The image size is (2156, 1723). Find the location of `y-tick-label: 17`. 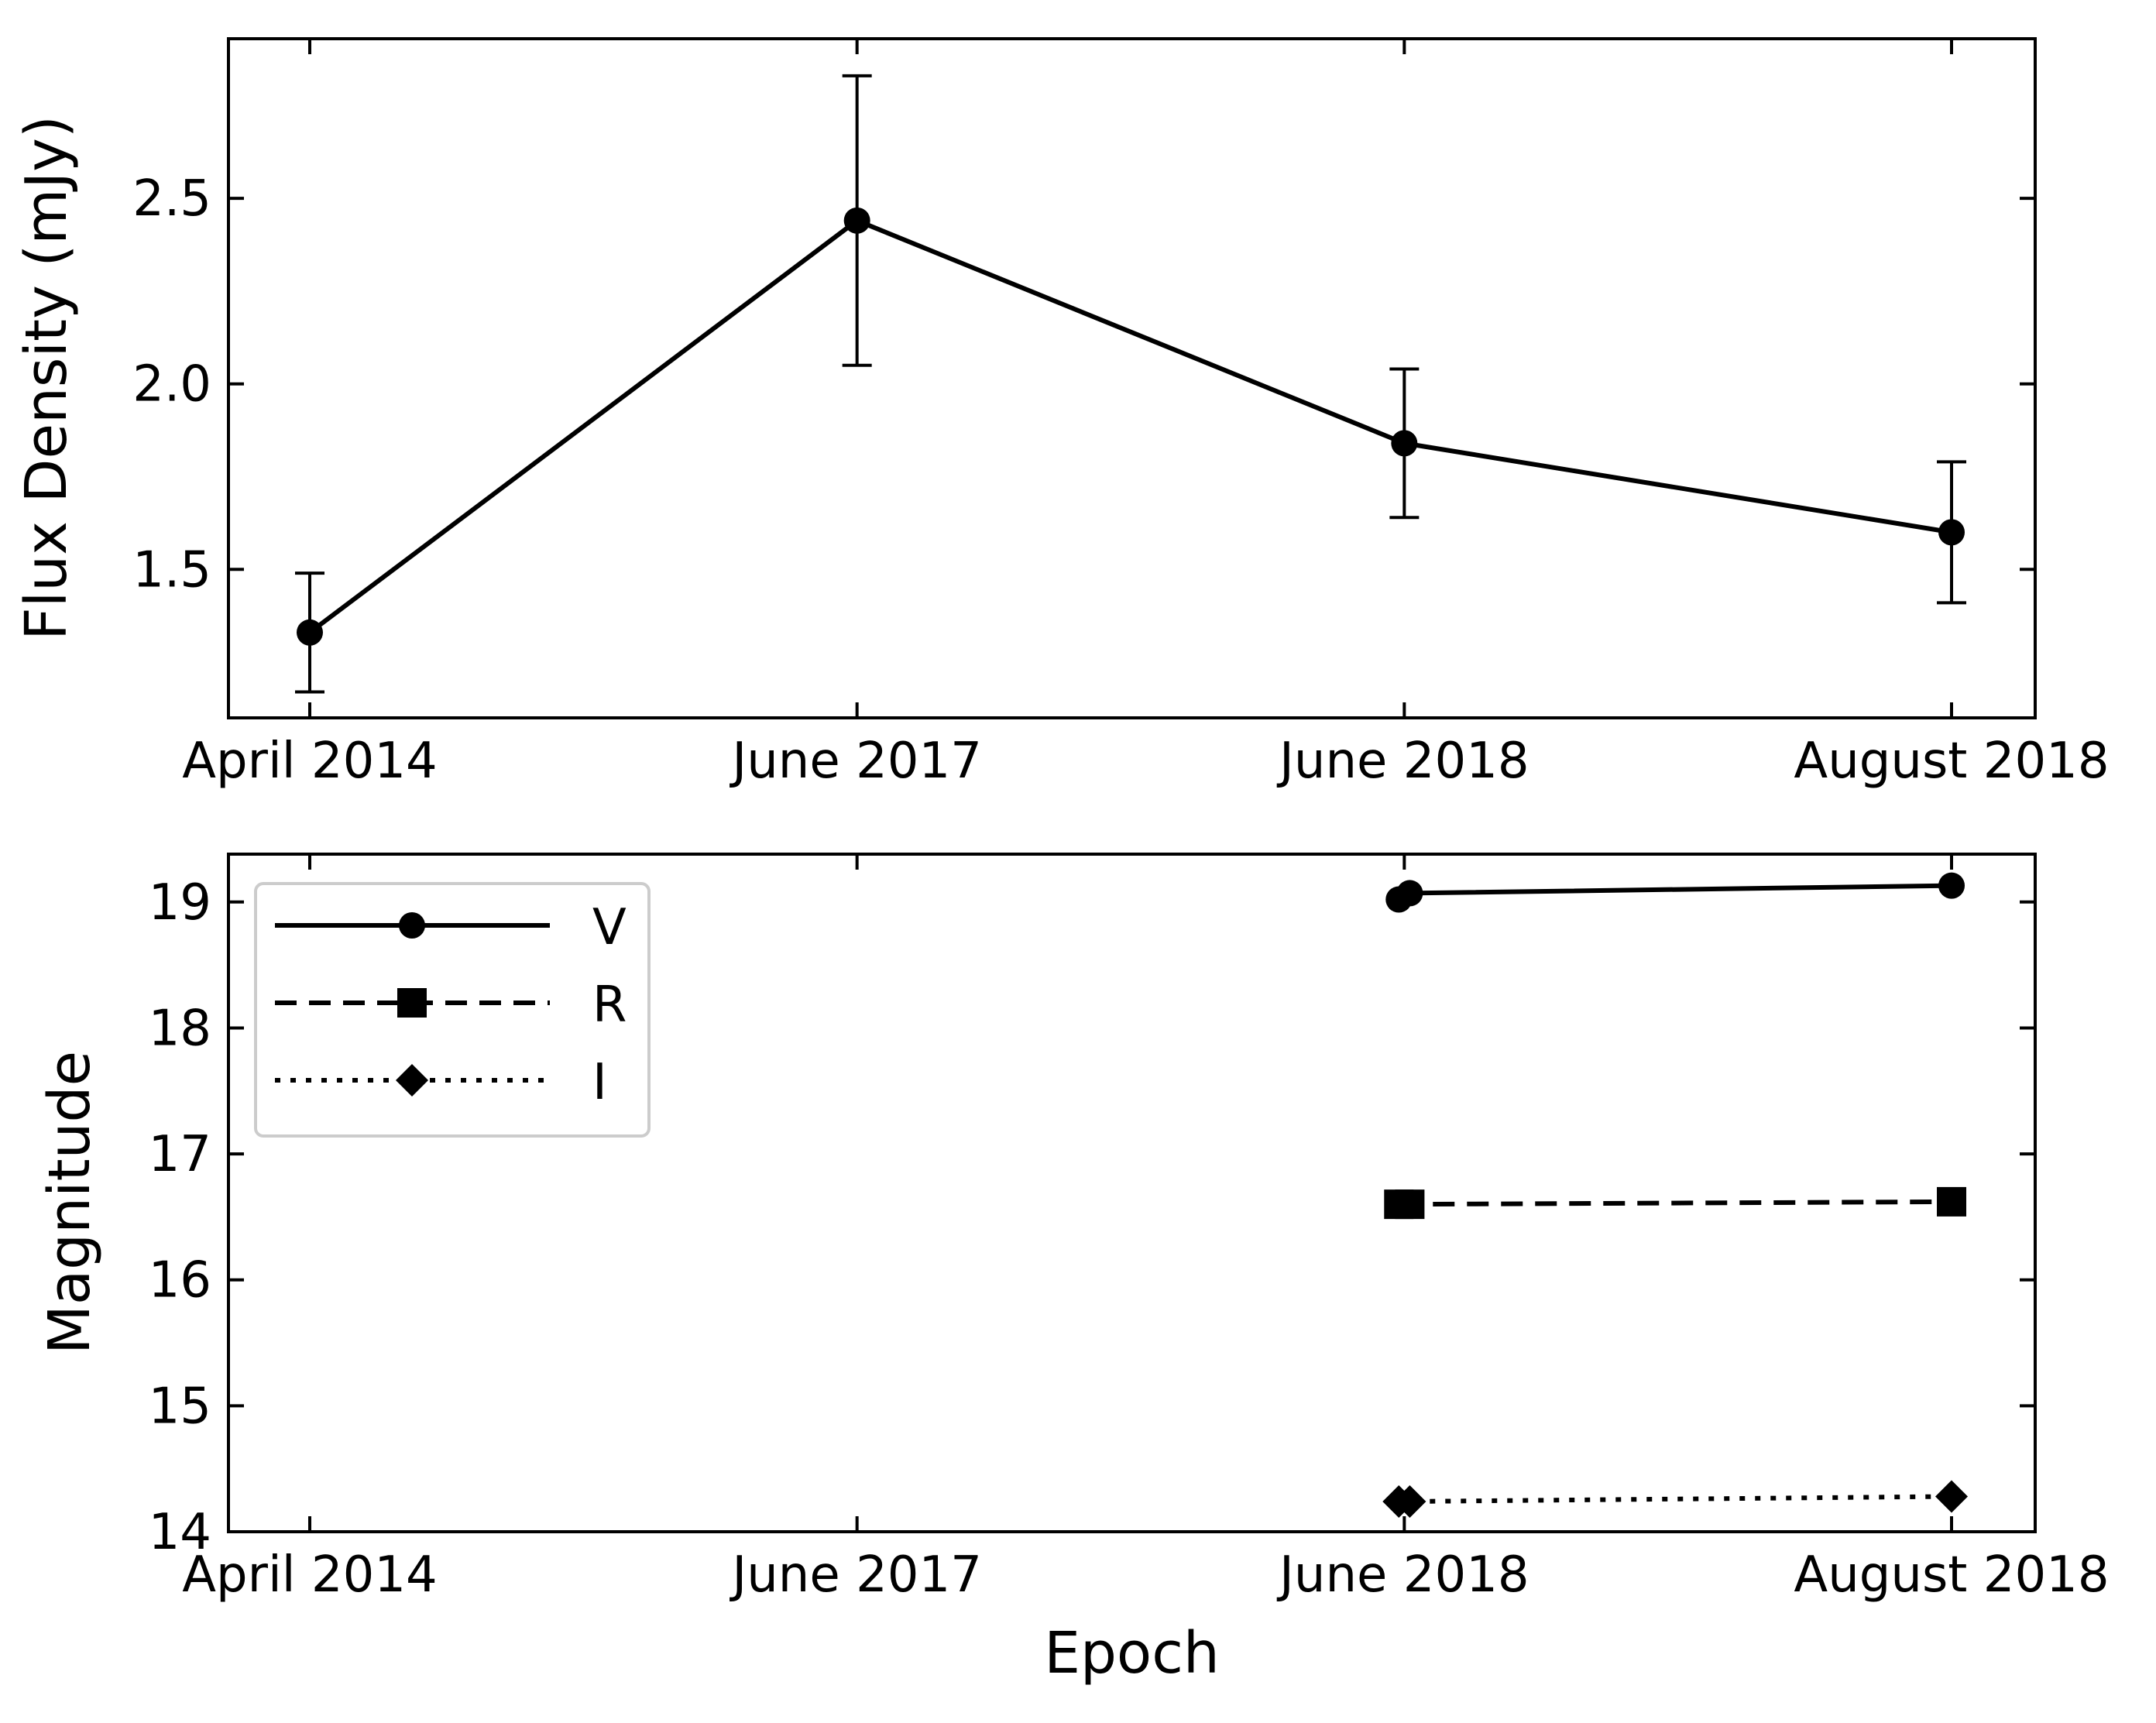

y-tick-label: 17 is located at coordinates (180, 1155).